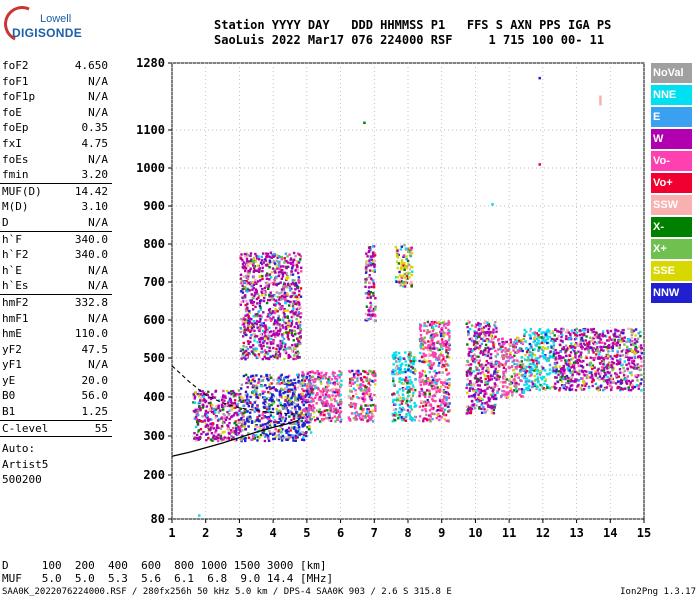  Describe the element at coordinates (91, 191) in the screenshot. I see `param-value: 14.42` at that location.